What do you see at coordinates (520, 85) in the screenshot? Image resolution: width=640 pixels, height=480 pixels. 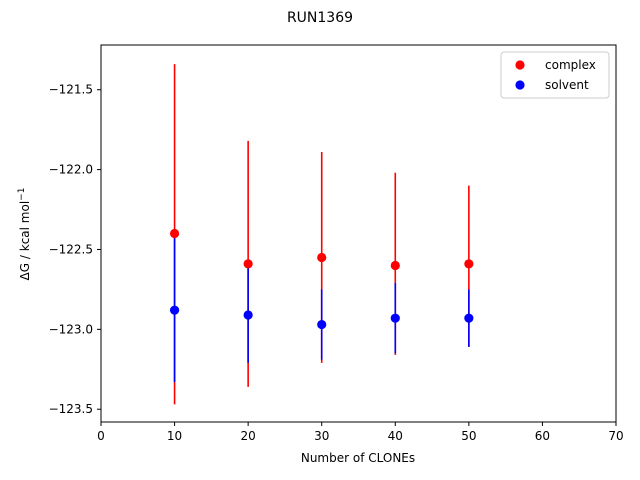 I see `legend-marker-solvent` at bounding box center [520, 85].